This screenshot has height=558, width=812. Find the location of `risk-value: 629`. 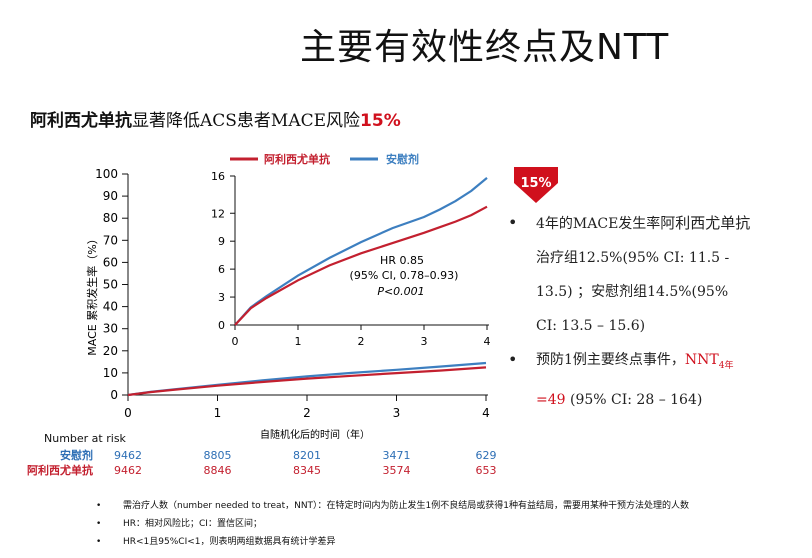

risk-value: 629 is located at coordinates (486, 455).